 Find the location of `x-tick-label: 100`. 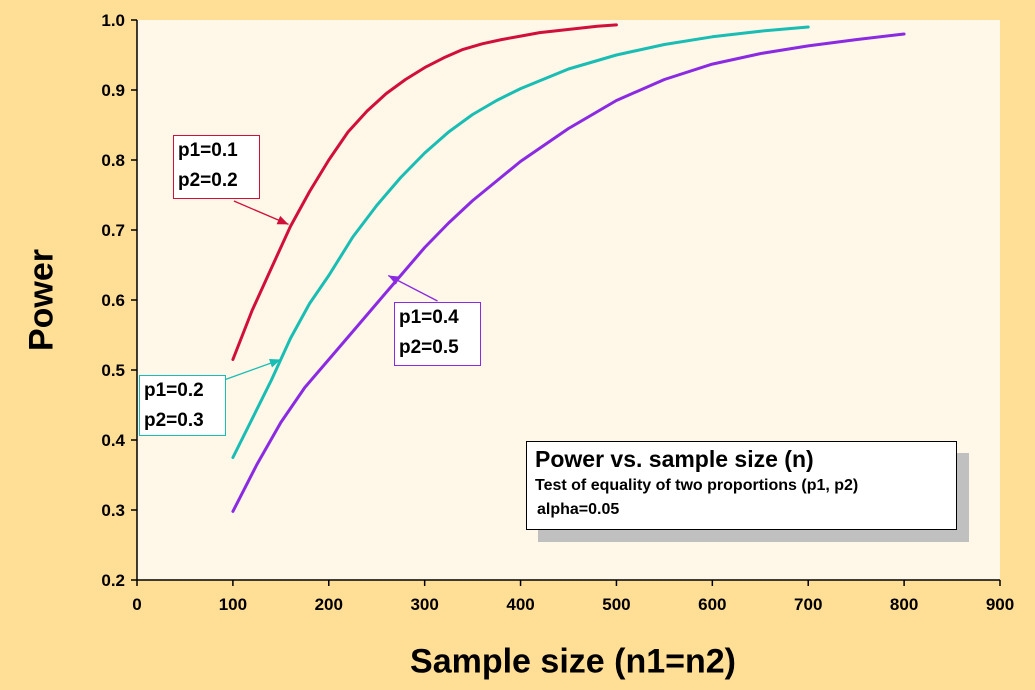

x-tick-label: 100 is located at coordinates (233, 604).